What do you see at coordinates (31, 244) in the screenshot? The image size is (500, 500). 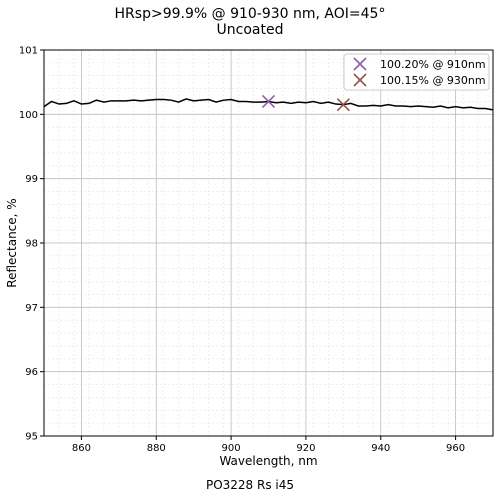 I see `y-tick-label: 98` at bounding box center [31, 244].